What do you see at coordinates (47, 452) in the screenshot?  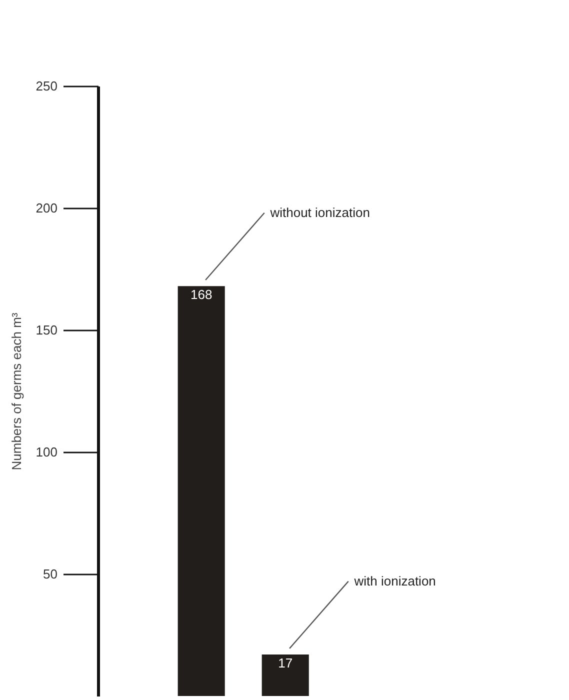 I see `y-tick-label: 100` at bounding box center [47, 452].